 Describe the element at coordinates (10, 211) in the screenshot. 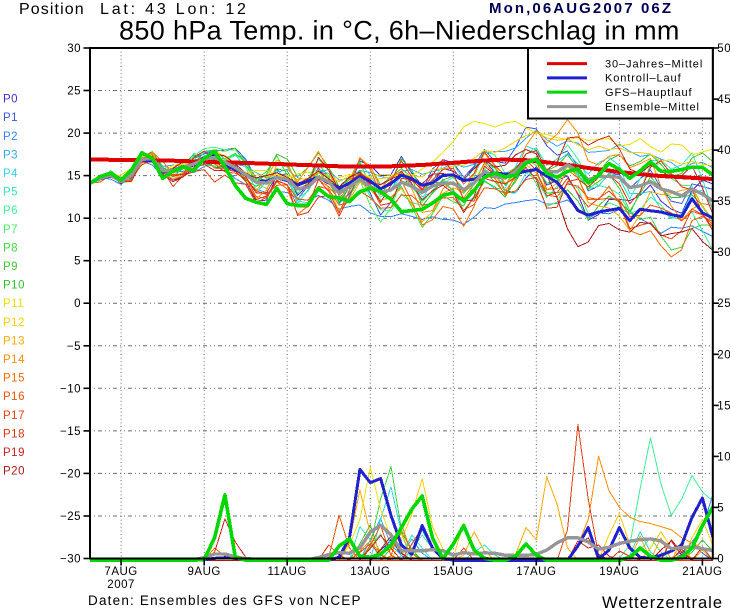

I see `svg-text: P6` at that location.